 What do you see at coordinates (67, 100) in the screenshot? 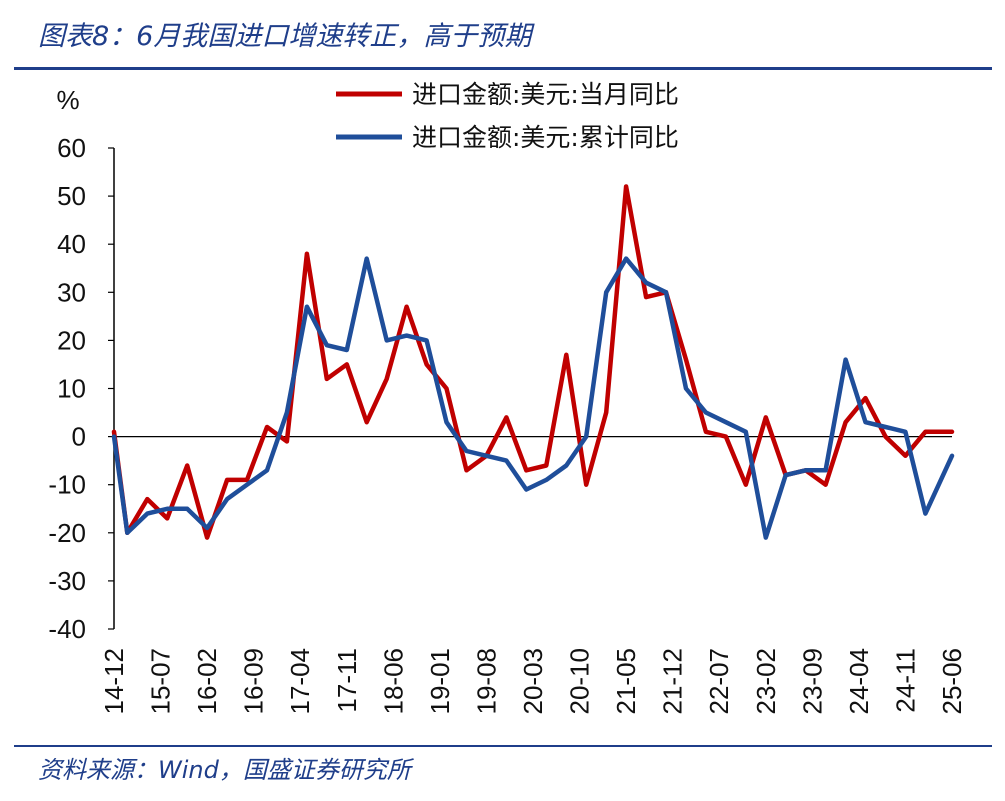
I see `y-axis-label: %` at bounding box center [67, 100].